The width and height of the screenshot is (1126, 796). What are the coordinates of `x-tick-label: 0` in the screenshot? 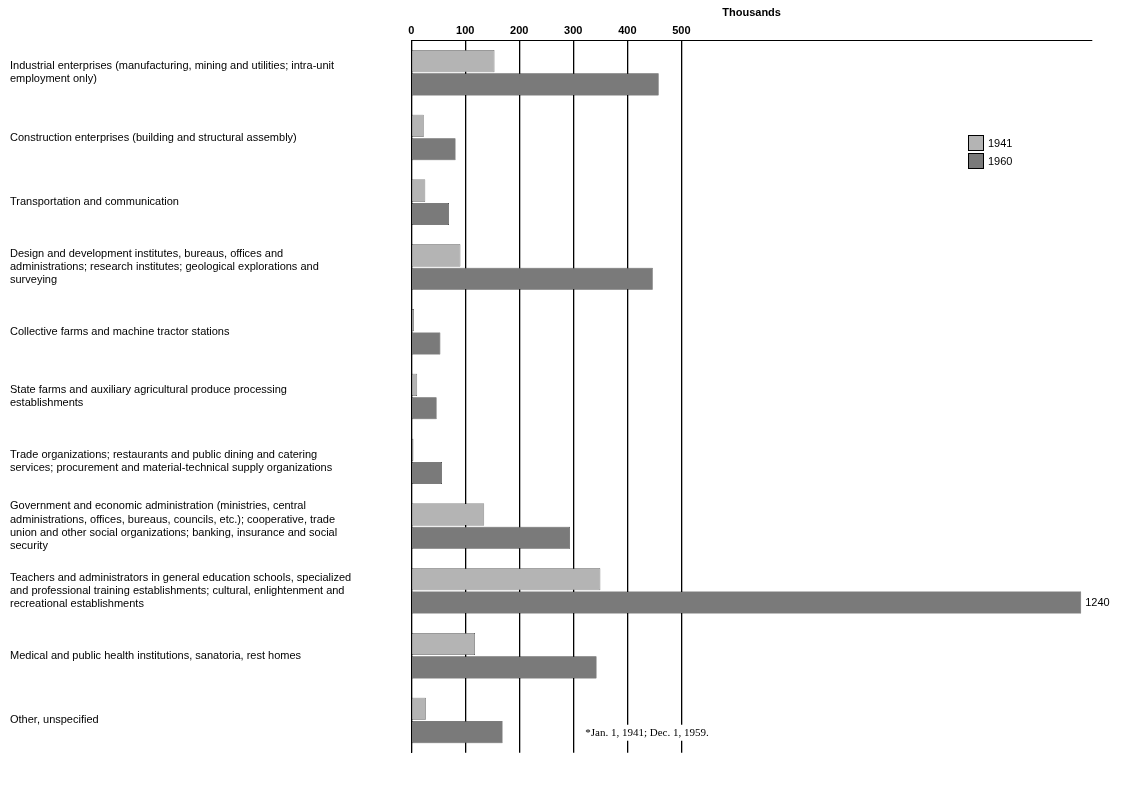 It's located at (411, 29).